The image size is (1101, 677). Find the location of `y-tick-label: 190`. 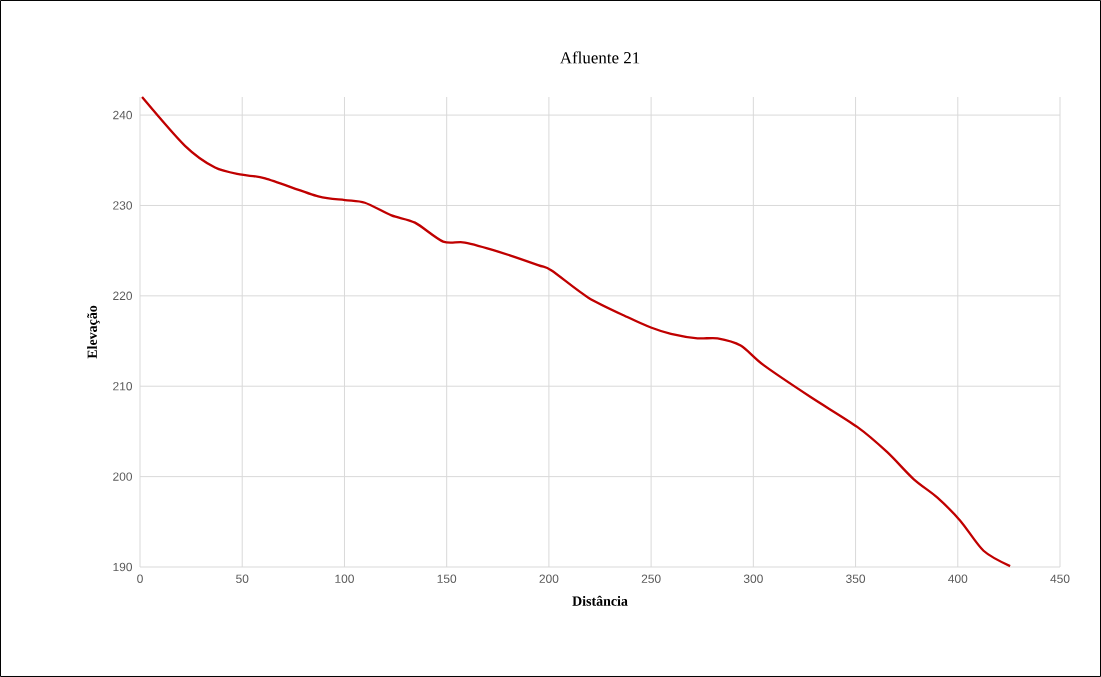

y-tick-label: 190 is located at coordinates (123, 567).